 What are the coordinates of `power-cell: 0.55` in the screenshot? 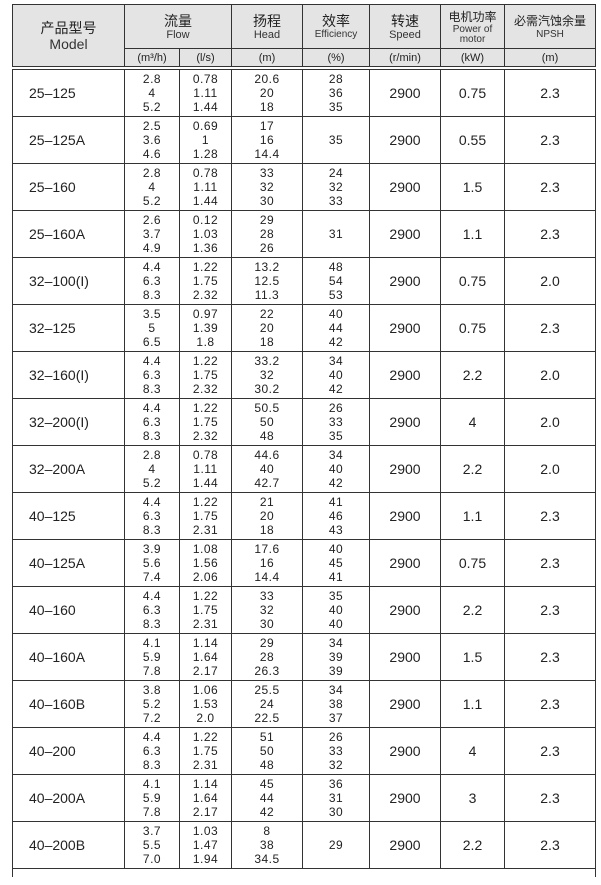 It's located at (472, 140).